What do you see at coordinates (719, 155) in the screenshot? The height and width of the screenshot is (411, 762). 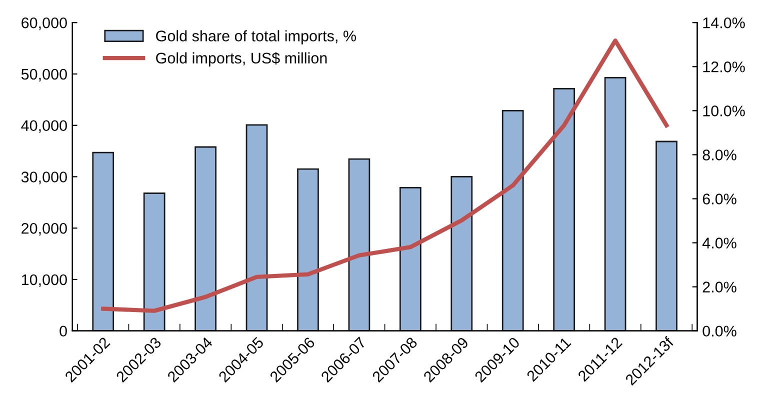 I see `y2-tick-label: 8.0%` at bounding box center [719, 155].